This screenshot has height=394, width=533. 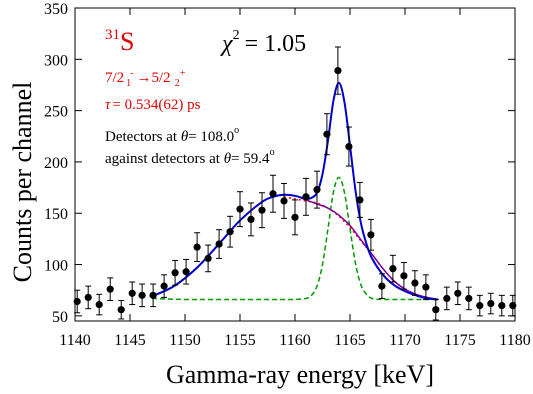 What do you see at coordinates (60, 317) in the screenshot?
I see `y-tick-label: 50` at bounding box center [60, 317].